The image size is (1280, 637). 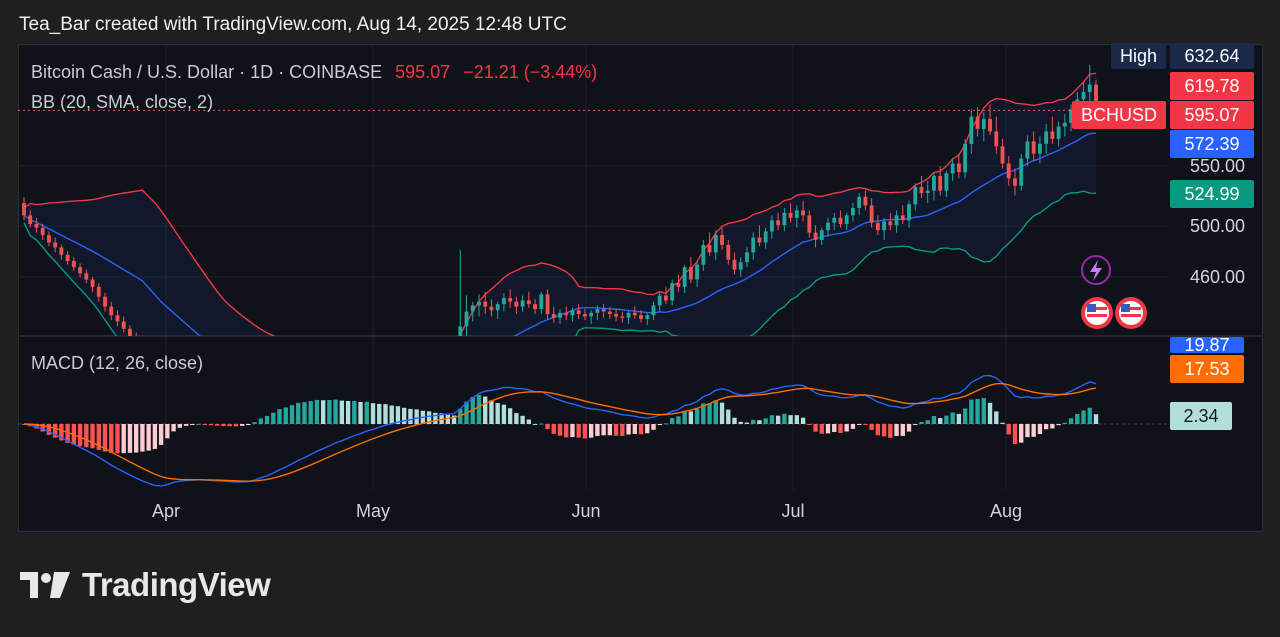 I want to click on high-label-tag-bg, so click(x=1138, y=56).